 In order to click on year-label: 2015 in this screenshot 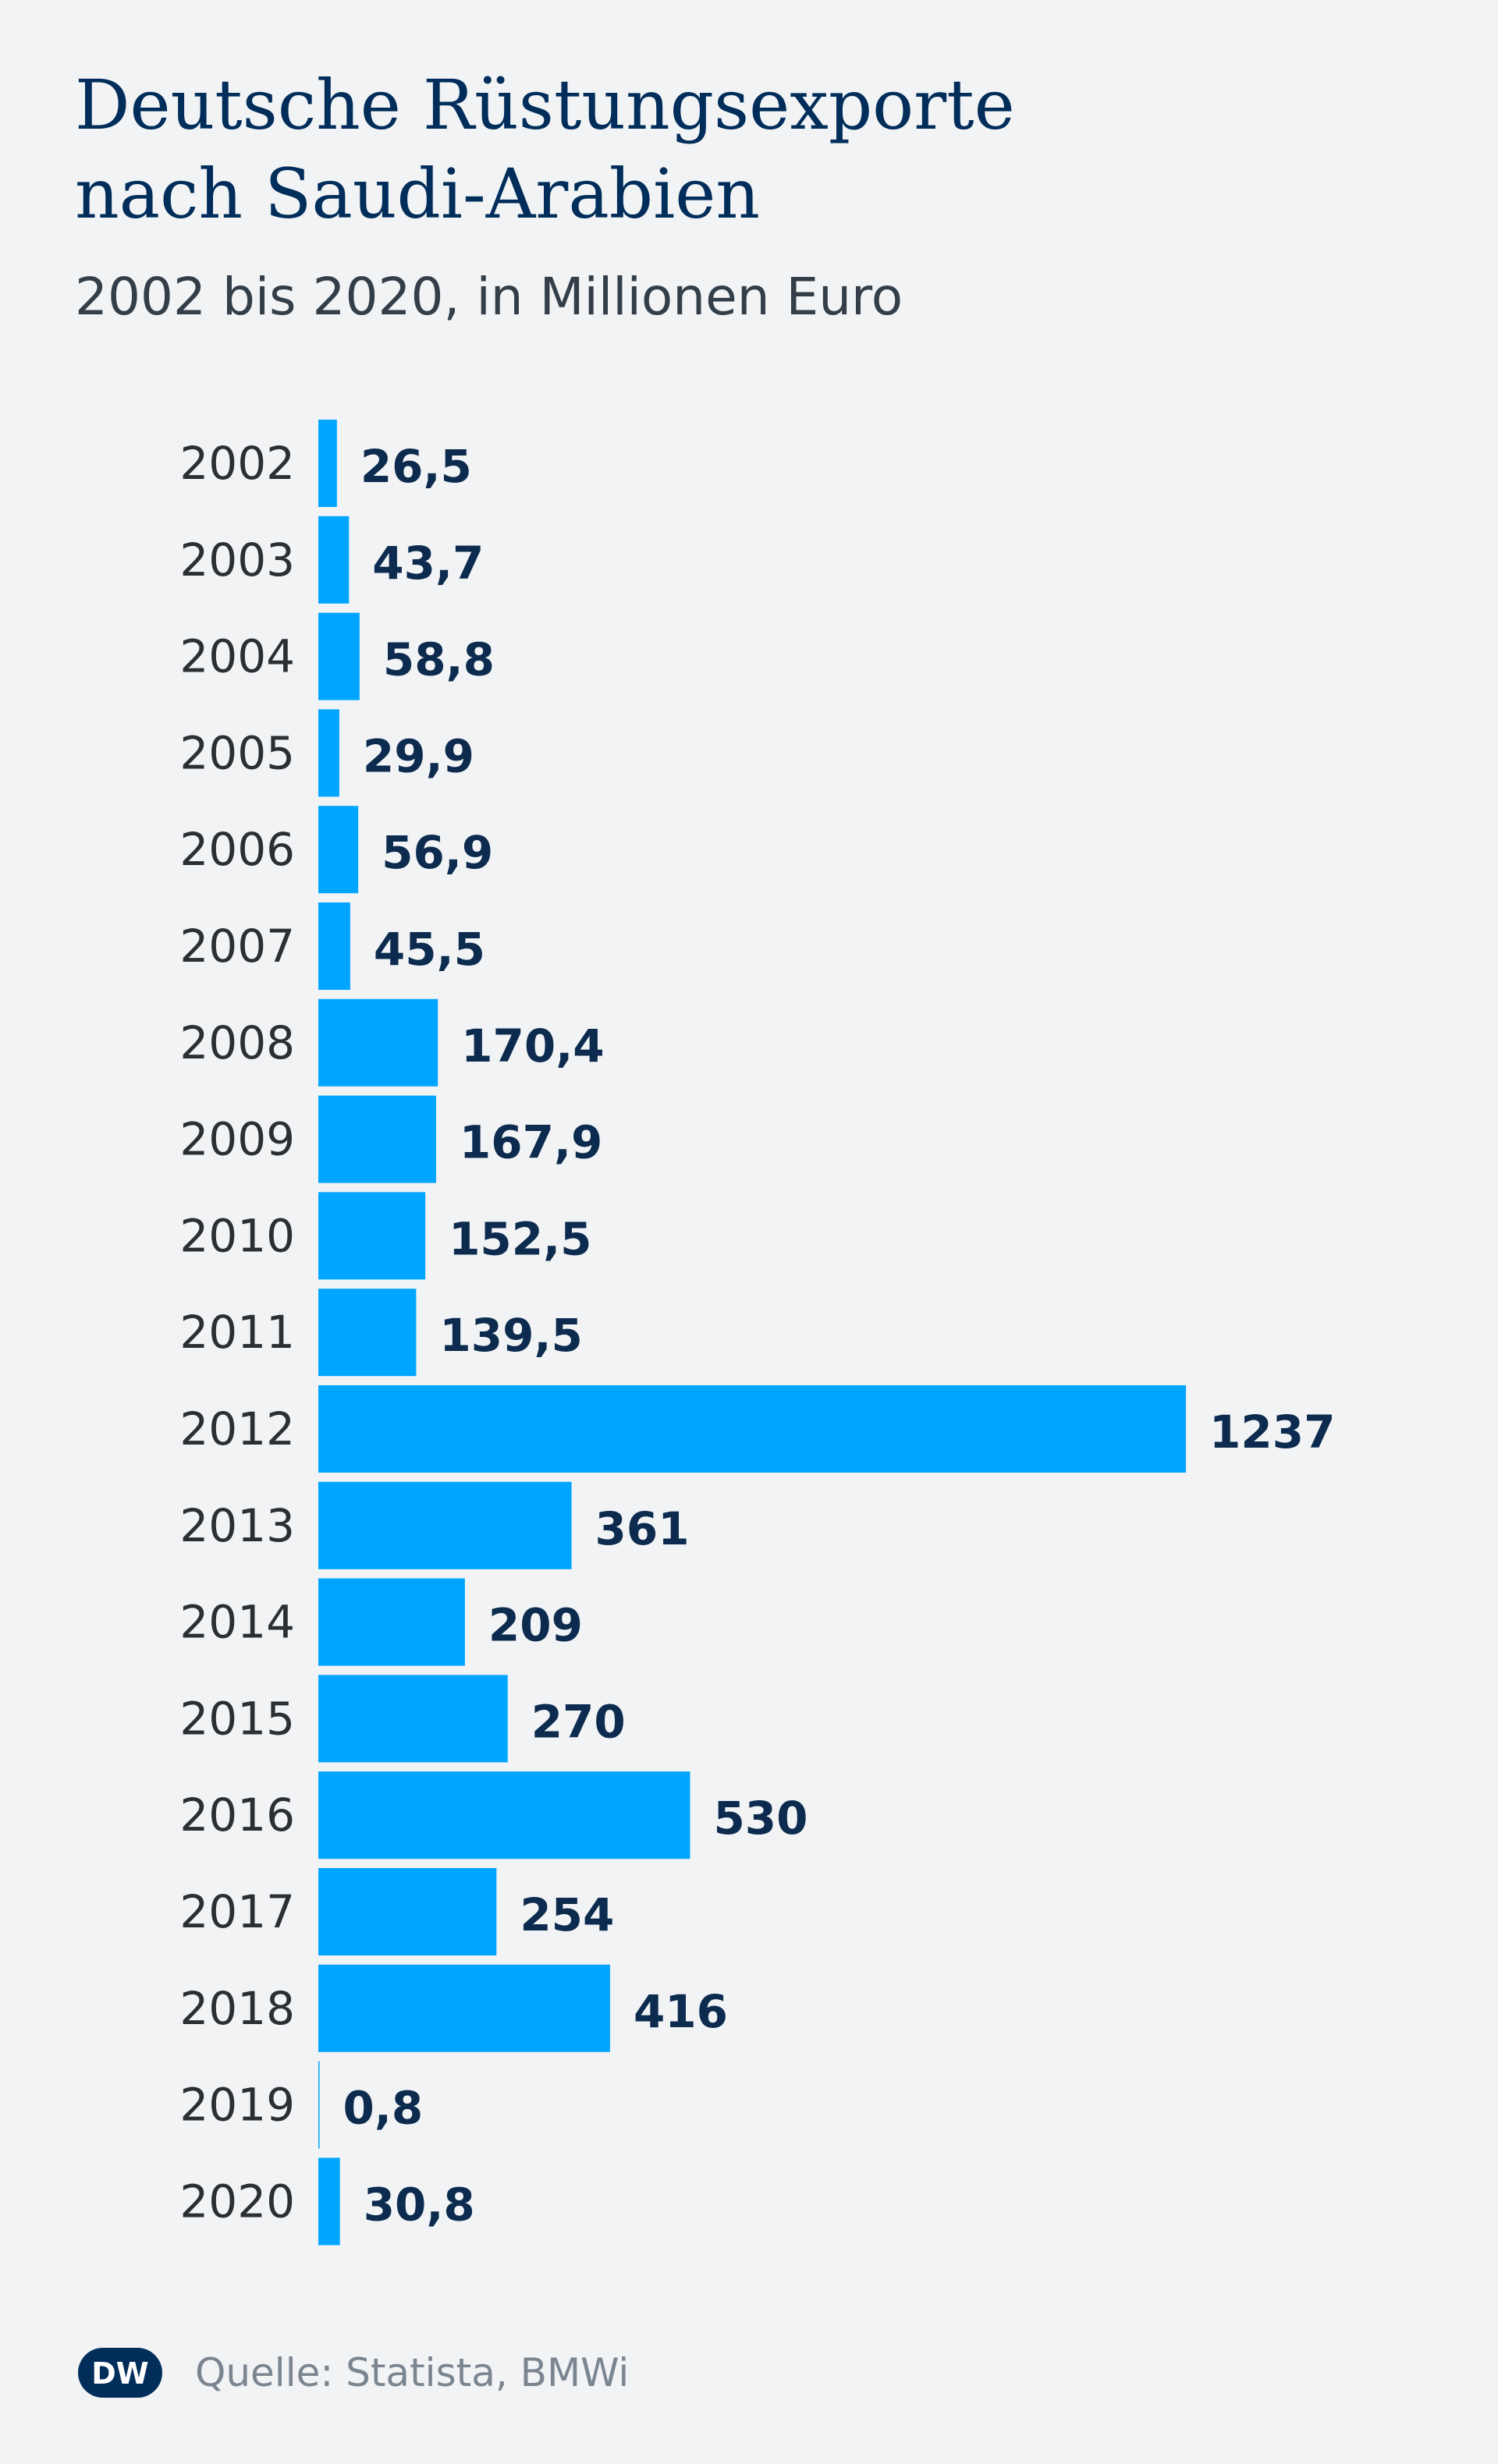, I will do `click(237, 1718)`.